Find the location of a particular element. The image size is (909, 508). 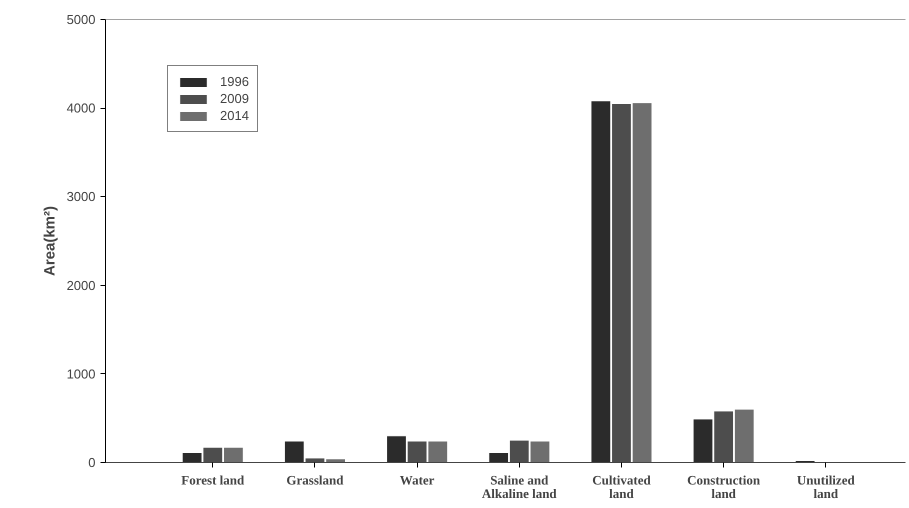

legend-label: 2014 is located at coordinates (234, 115).